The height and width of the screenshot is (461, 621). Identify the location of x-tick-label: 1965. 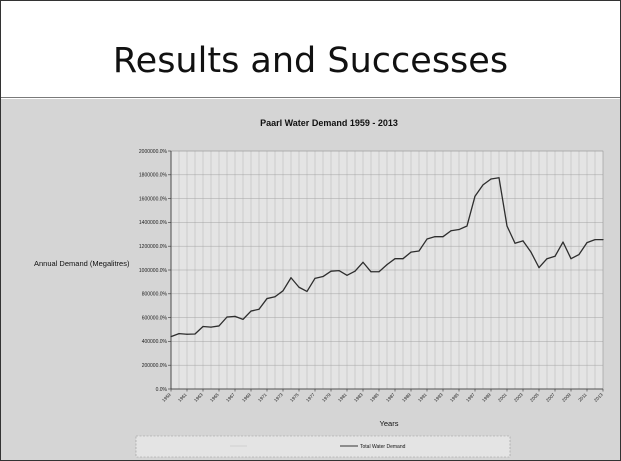
(214, 397).